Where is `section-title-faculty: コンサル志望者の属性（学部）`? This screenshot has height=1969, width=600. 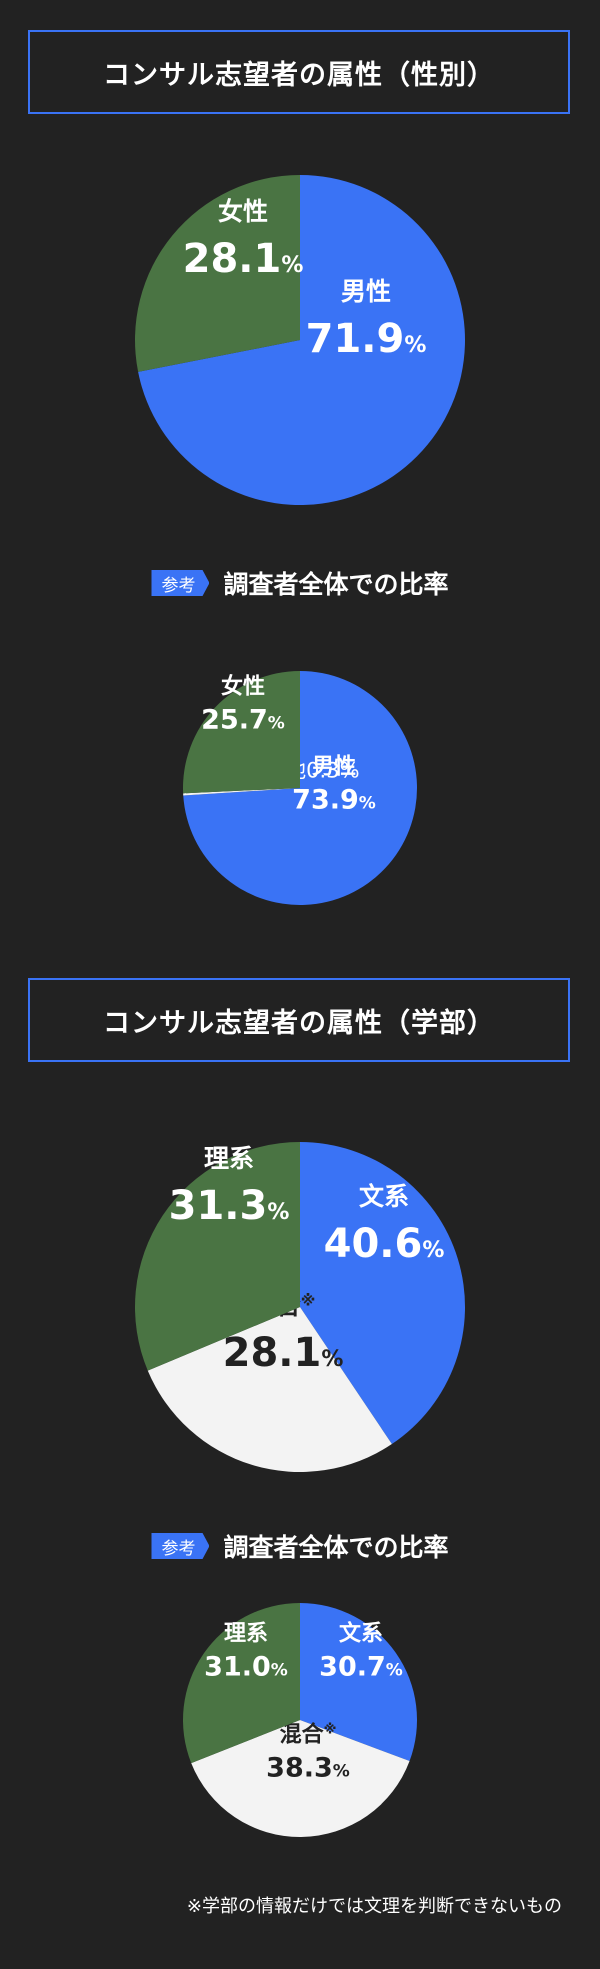 section-title-faculty: コンサル志望者の属性（学部） is located at coordinates (299, 1020).